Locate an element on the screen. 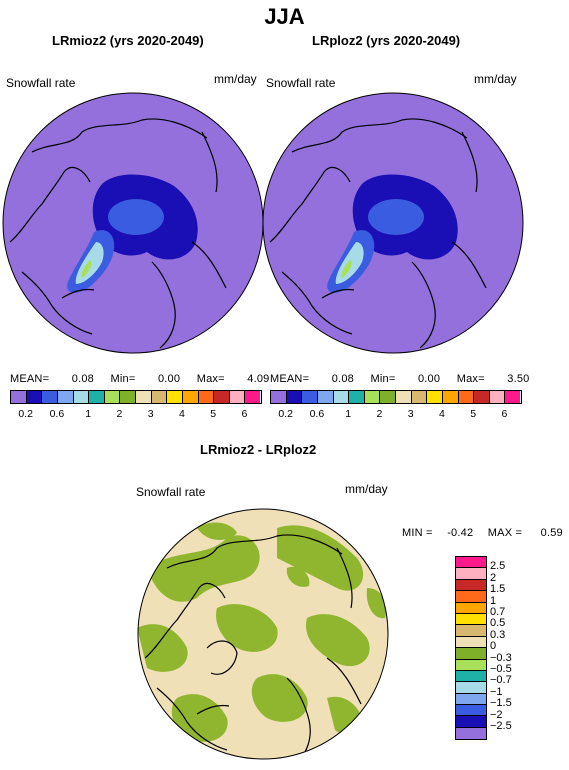 The width and height of the screenshot is (569, 770). left-colorbar is located at coordinates (136, 397).